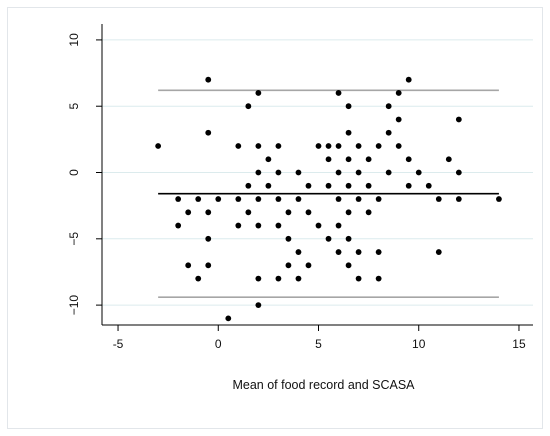 The image size is (550, 436). Describe the element at coordinates (74, 40) in the screenshot. I see `y-tick-label: 10` at that location.